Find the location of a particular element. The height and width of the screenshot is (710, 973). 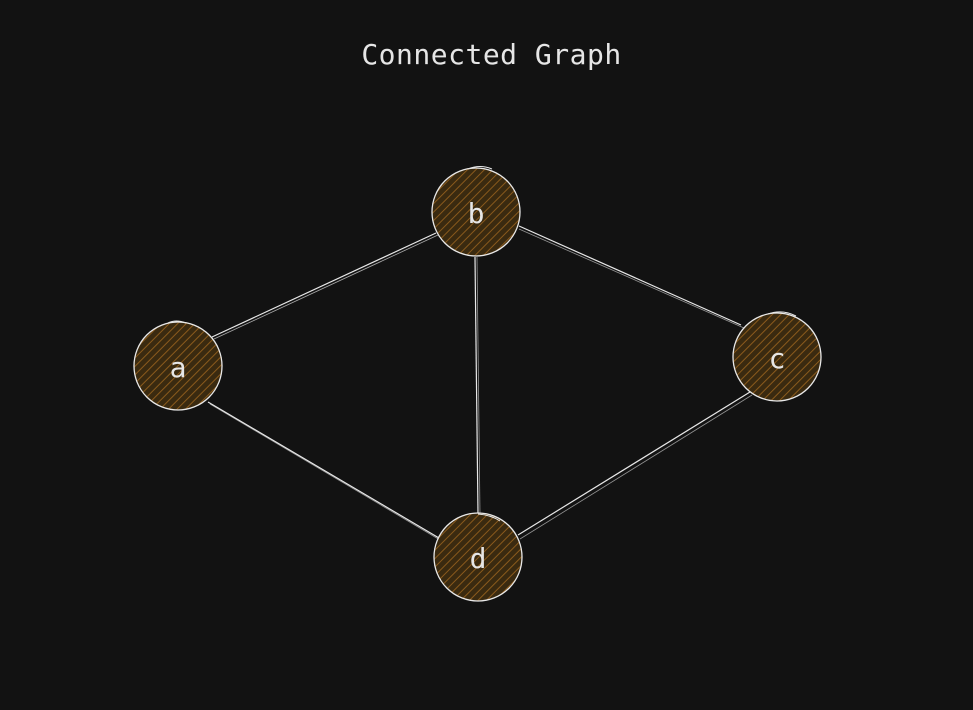

node-b-label: b is located at coordinates (476, 213).